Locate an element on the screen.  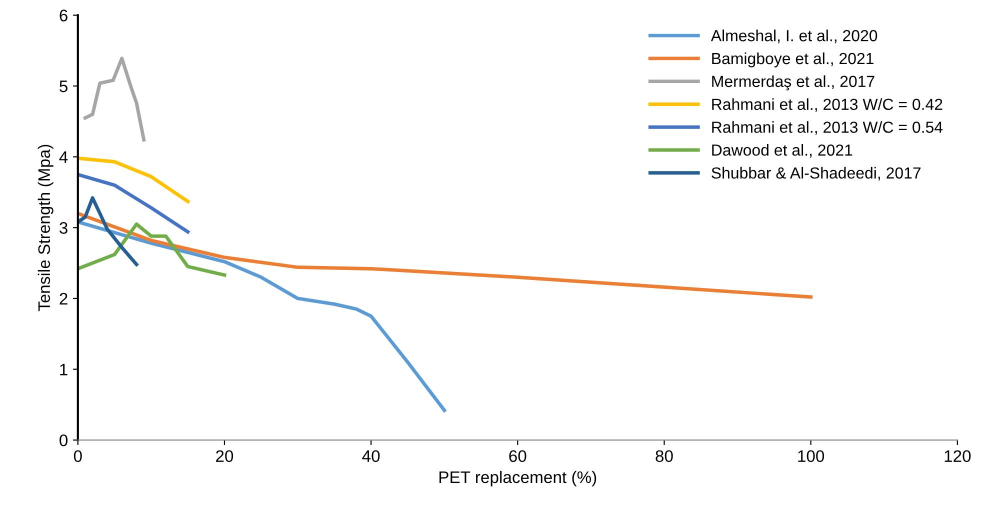
x-tick-label: 120 is located at coordinates (957, 456).